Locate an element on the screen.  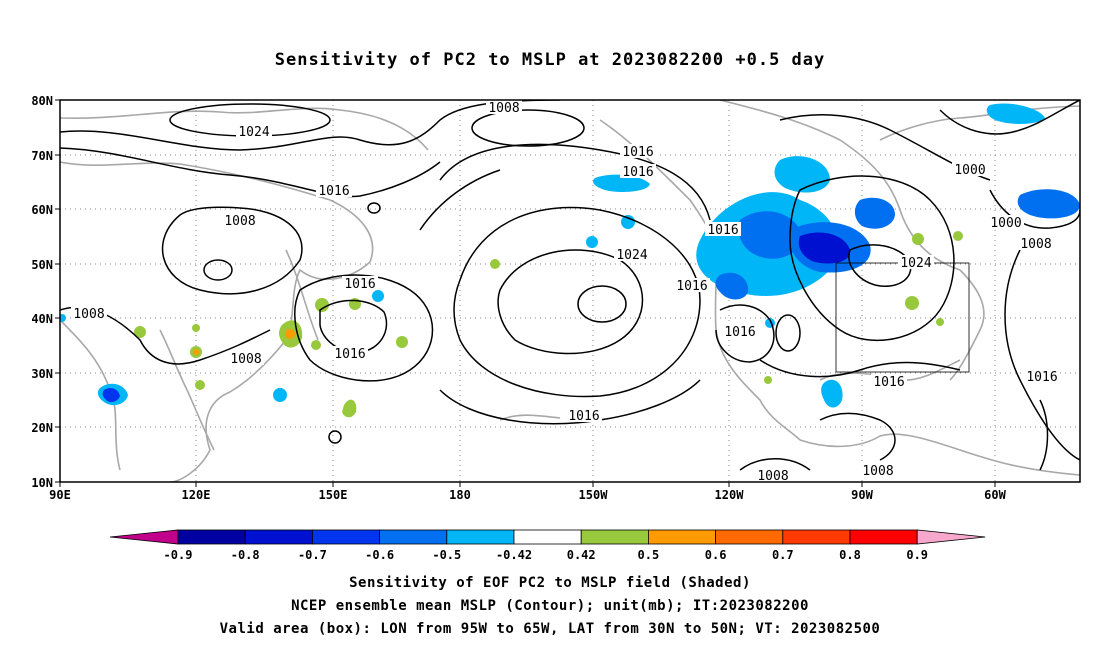
colorbar-high-triangle is located at coordinates (951, 537).